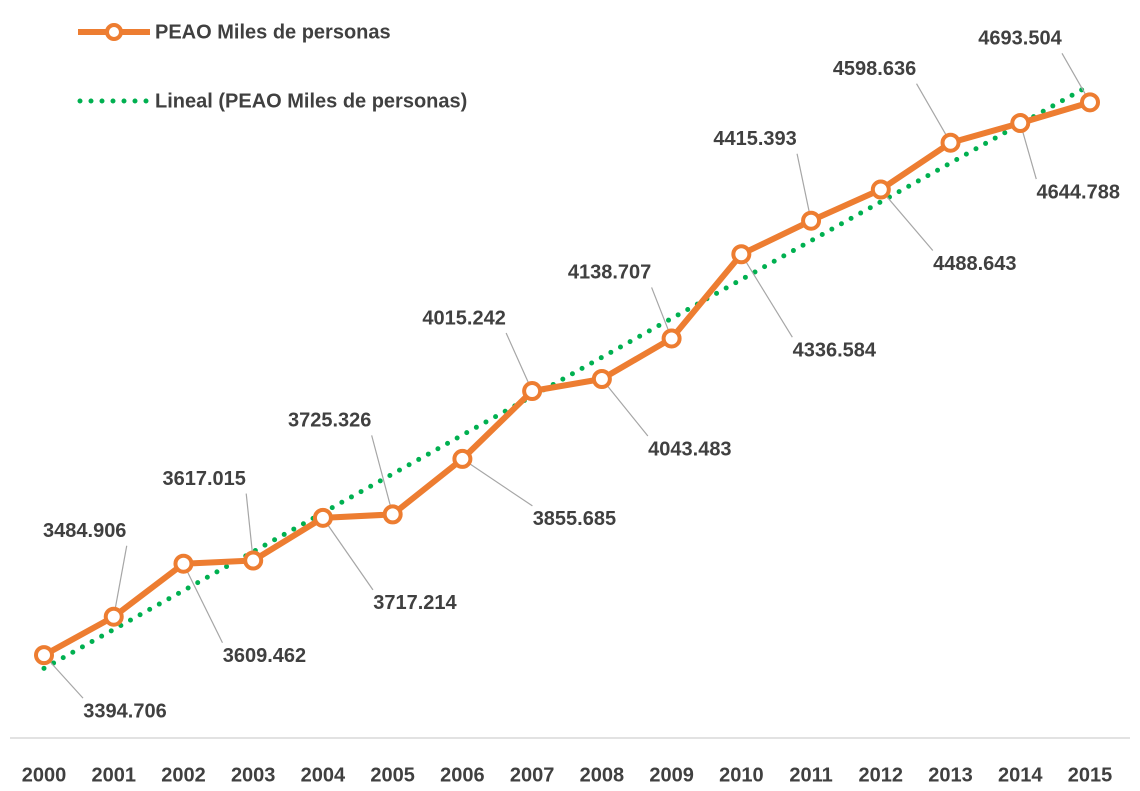  Describe the element at coordinates (754, 139) in the screenshot. I see `data-label: 4415.393` at that location.